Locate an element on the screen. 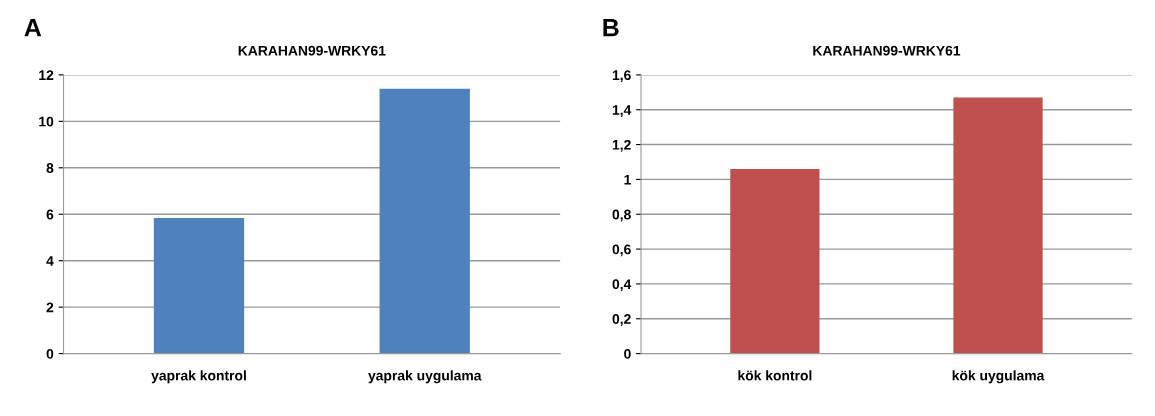  y-tick-label: 10 is located at coordinates (46, 121).